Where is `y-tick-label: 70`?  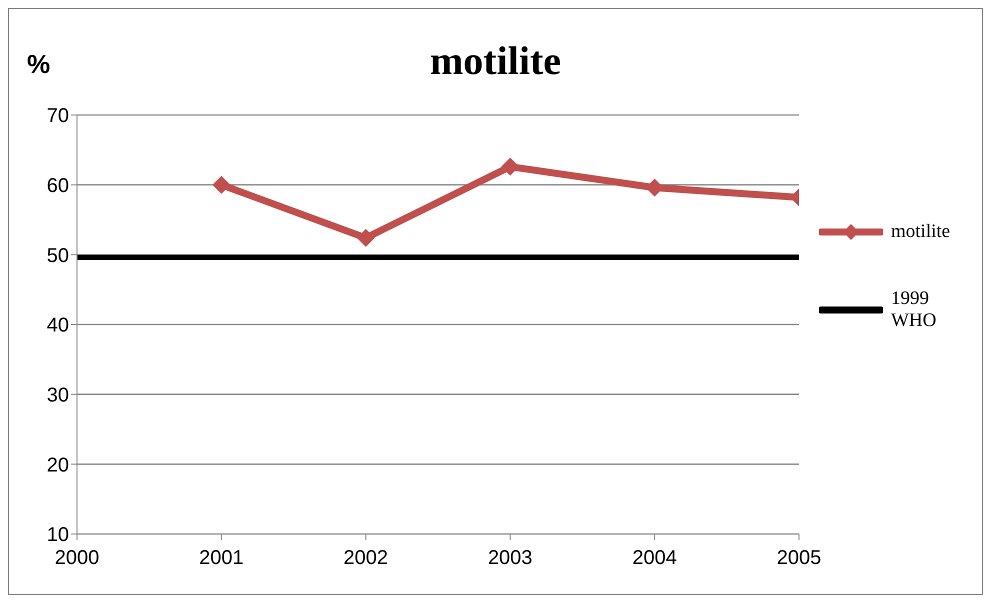 y-tick-label: 70 is located at coordinates (57, 116).